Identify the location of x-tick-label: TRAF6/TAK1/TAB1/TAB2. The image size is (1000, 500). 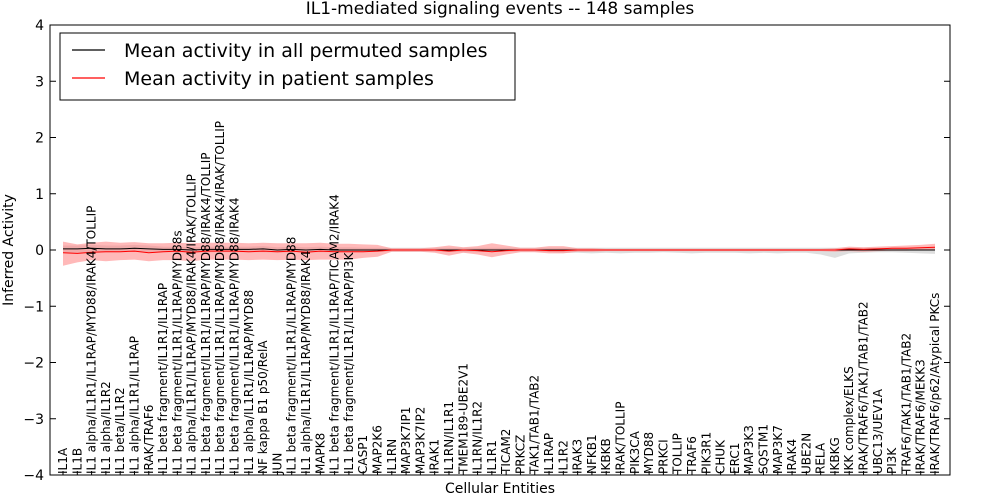
(906, 404).